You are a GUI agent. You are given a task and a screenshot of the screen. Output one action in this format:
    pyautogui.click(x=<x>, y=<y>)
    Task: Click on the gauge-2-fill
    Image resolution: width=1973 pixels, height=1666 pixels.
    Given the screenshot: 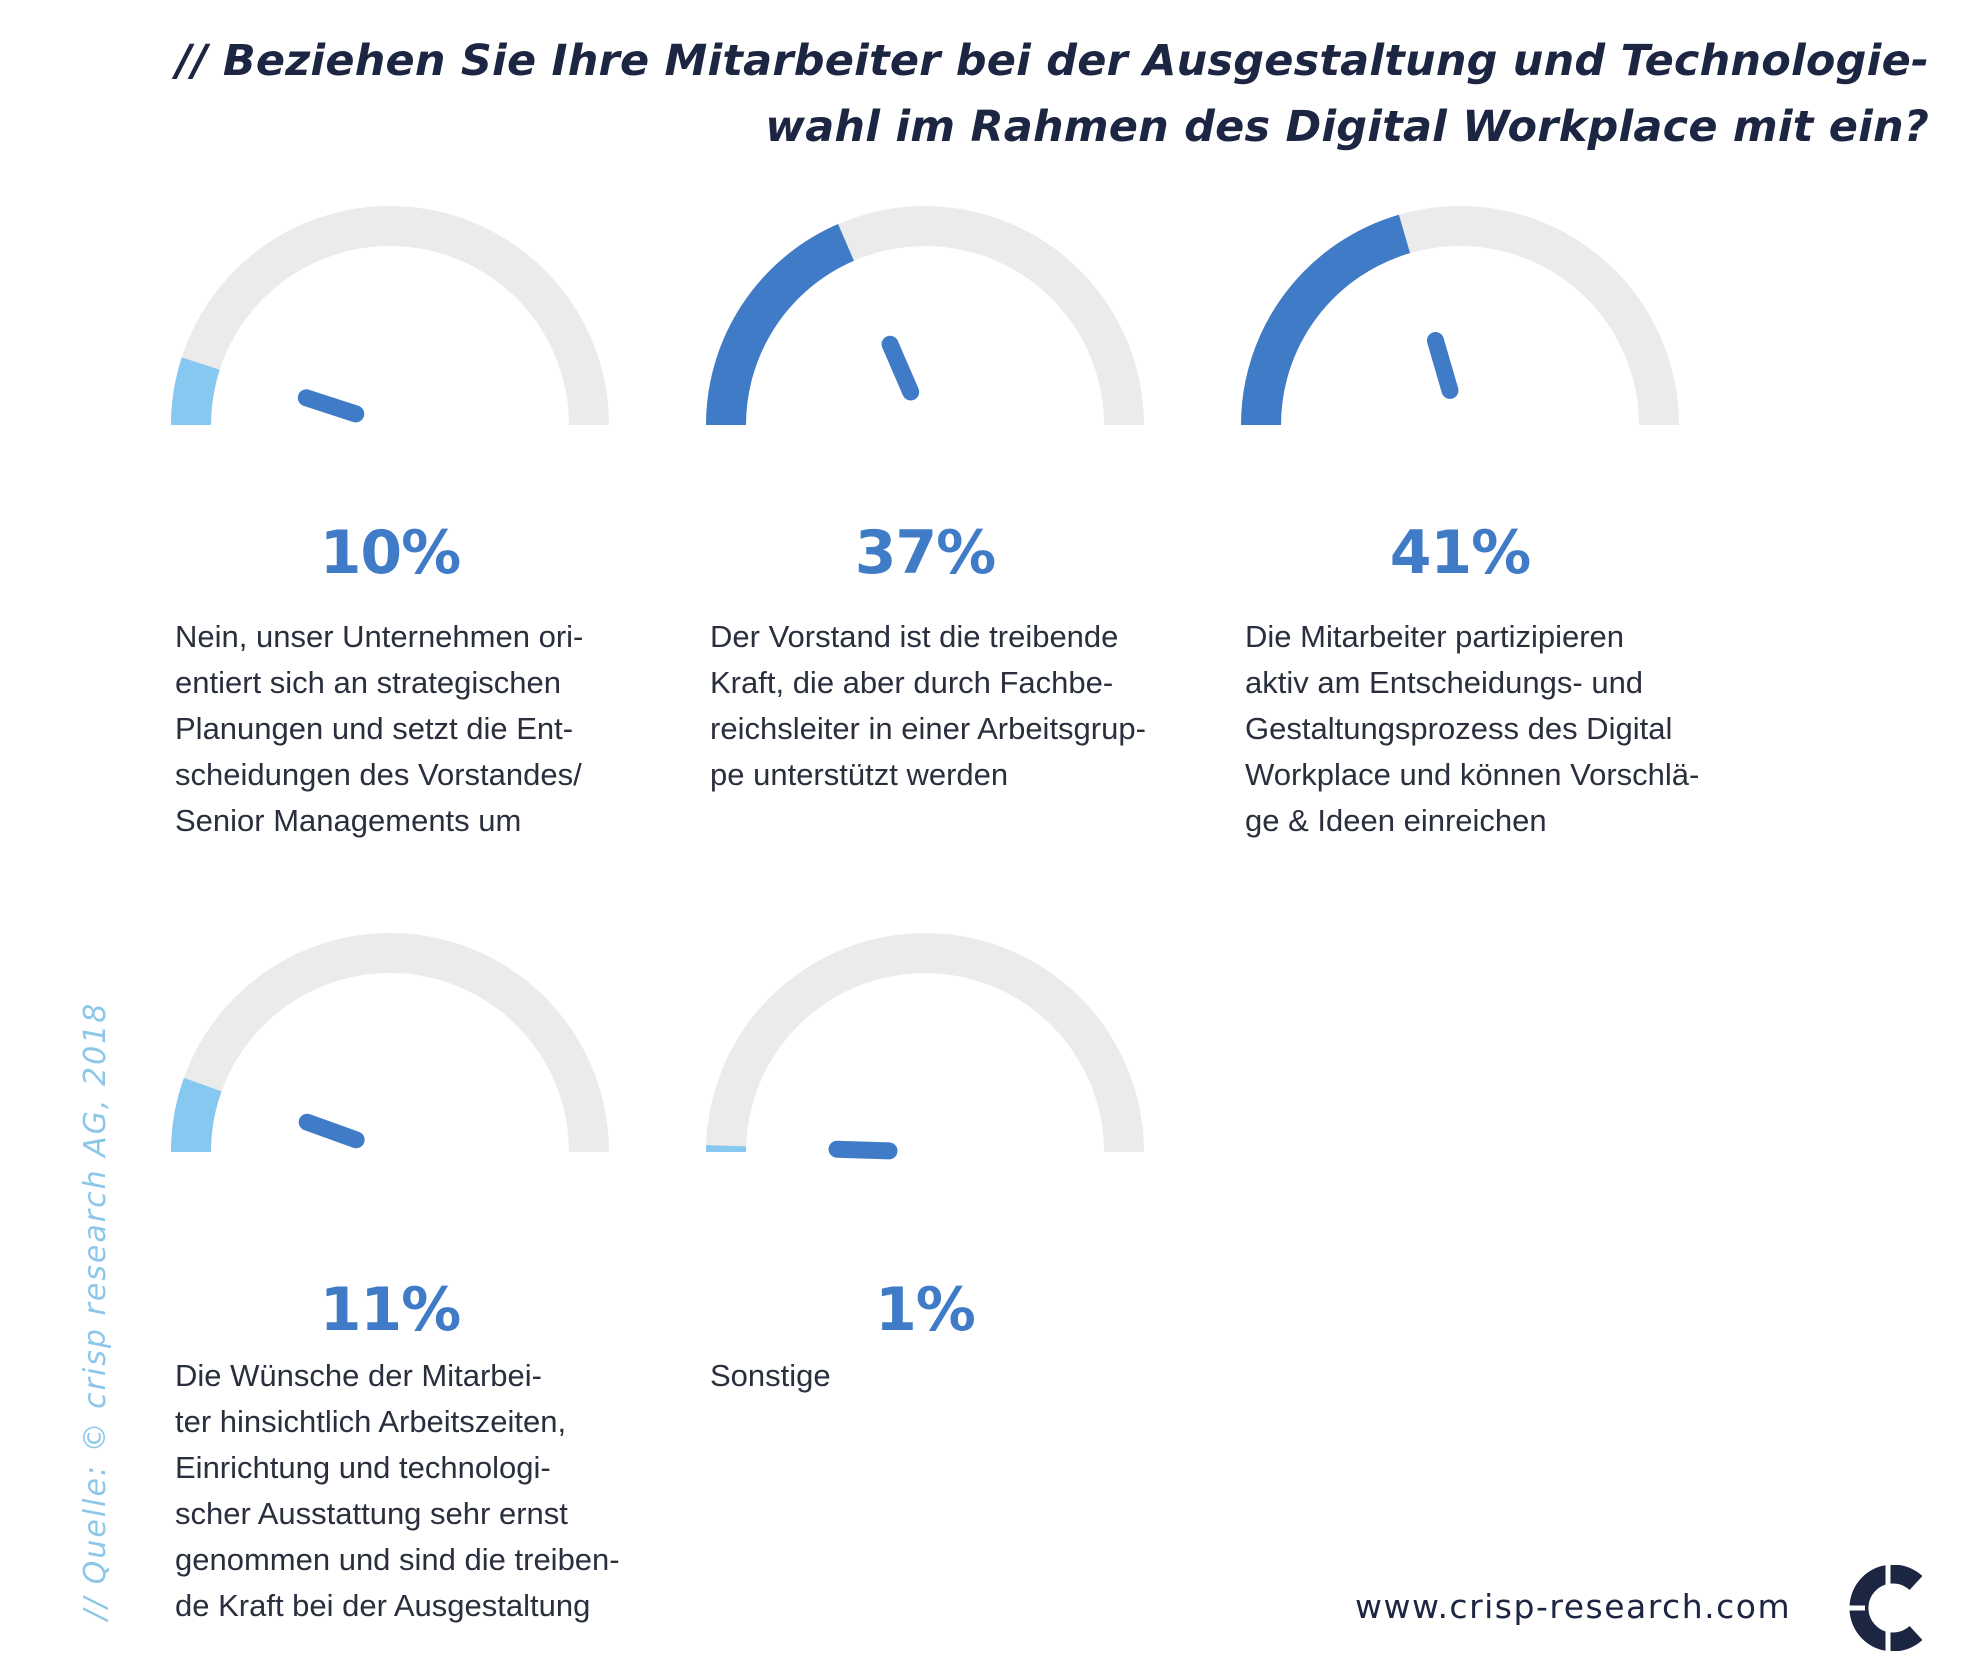 What is the action you would take?
    pyautogui.click(x=780, y=325)
    